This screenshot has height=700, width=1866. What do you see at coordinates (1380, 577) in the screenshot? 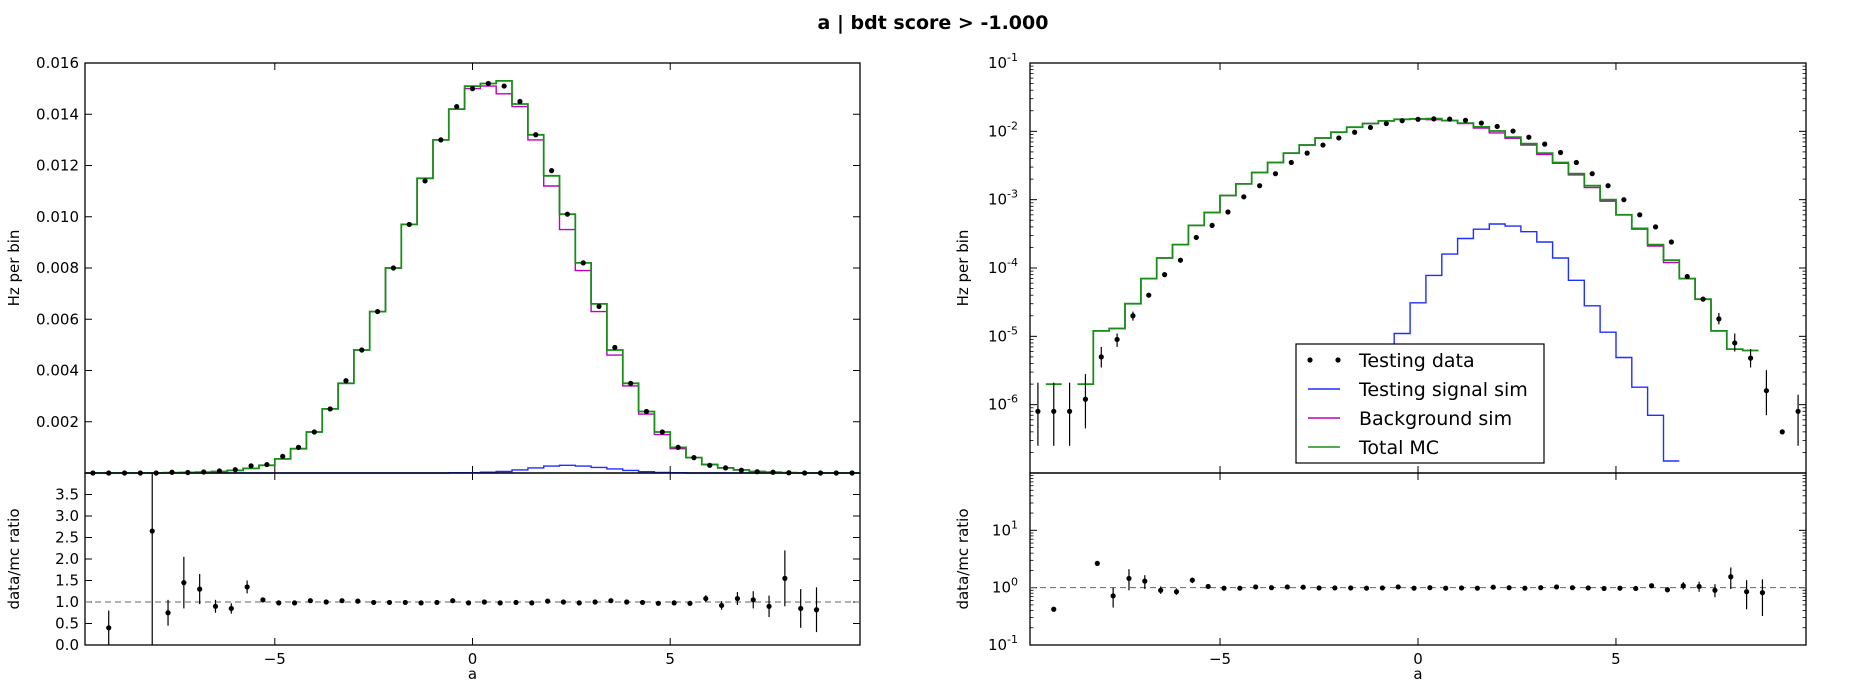
I see `axes-bottom-right: 10⁻¹ 10⁰ 10¹ −5 0 5 data/mc ratio a` at bounding box center [1380, 577].